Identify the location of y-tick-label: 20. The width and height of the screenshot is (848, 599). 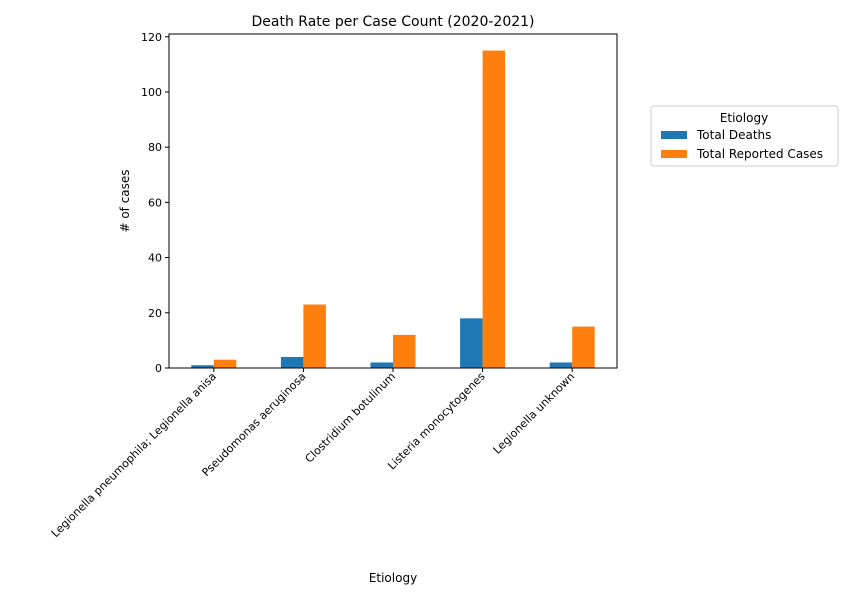
(155, 313).